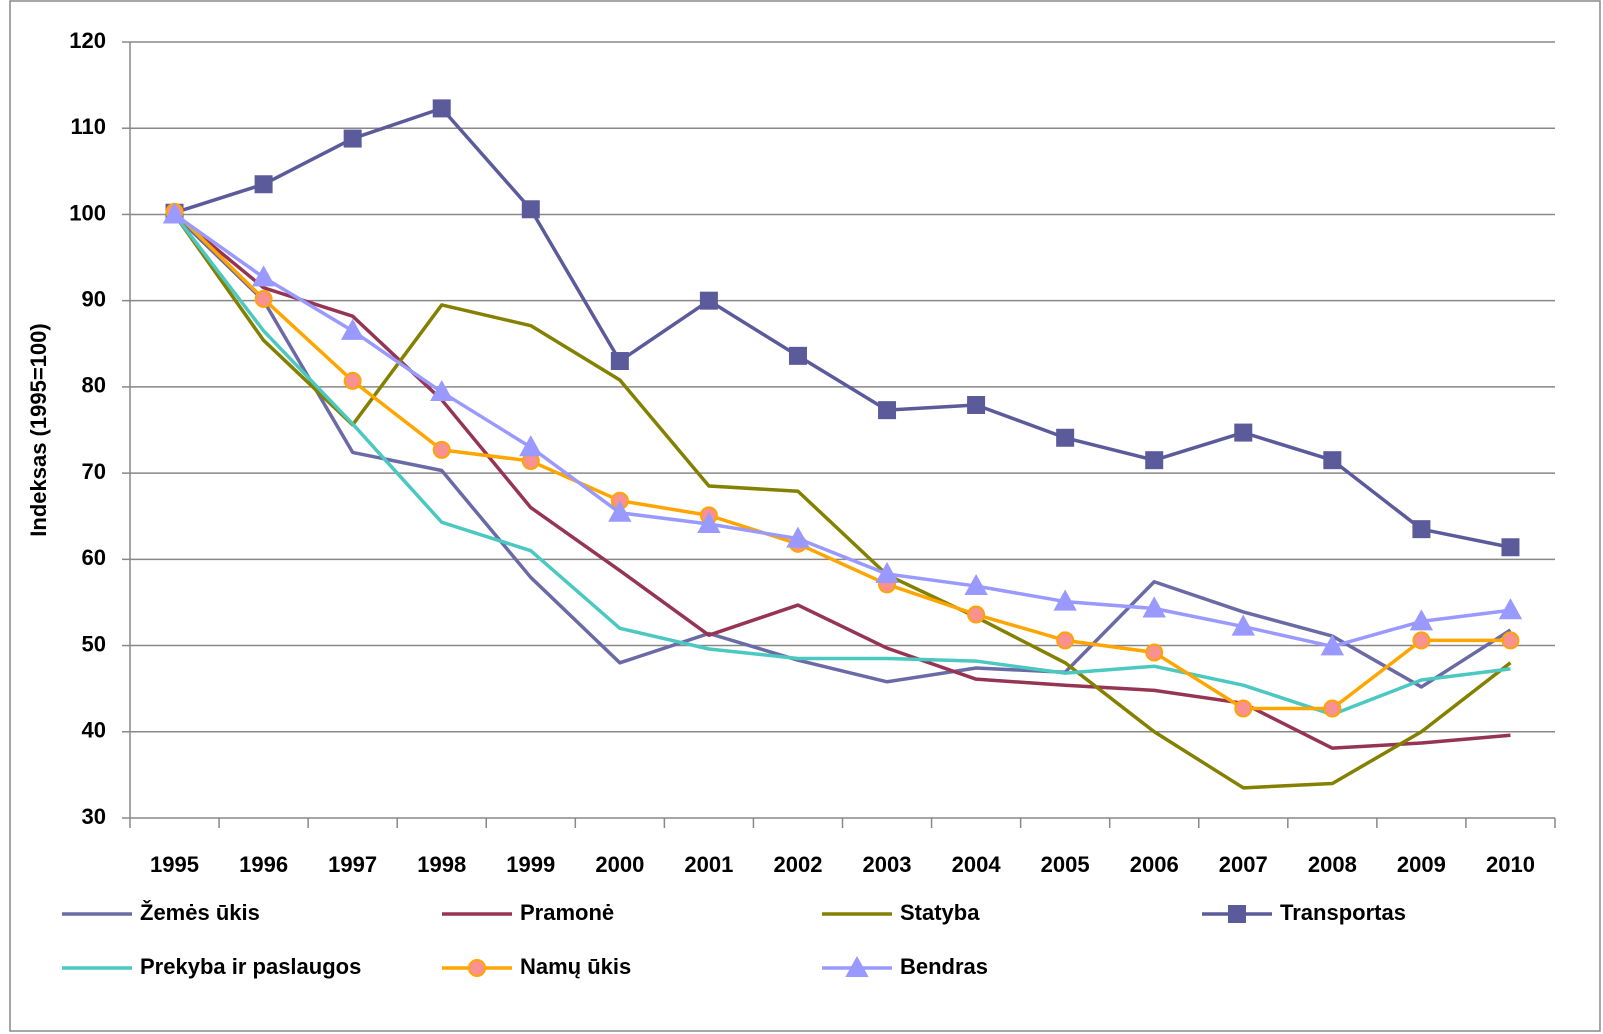 This screenshot has height=1034, width=1603. What do you see at coordinates (1421, 864) in the screenshot?
I see `x-tick-label: 2009` at bounding box center [1421, 864].